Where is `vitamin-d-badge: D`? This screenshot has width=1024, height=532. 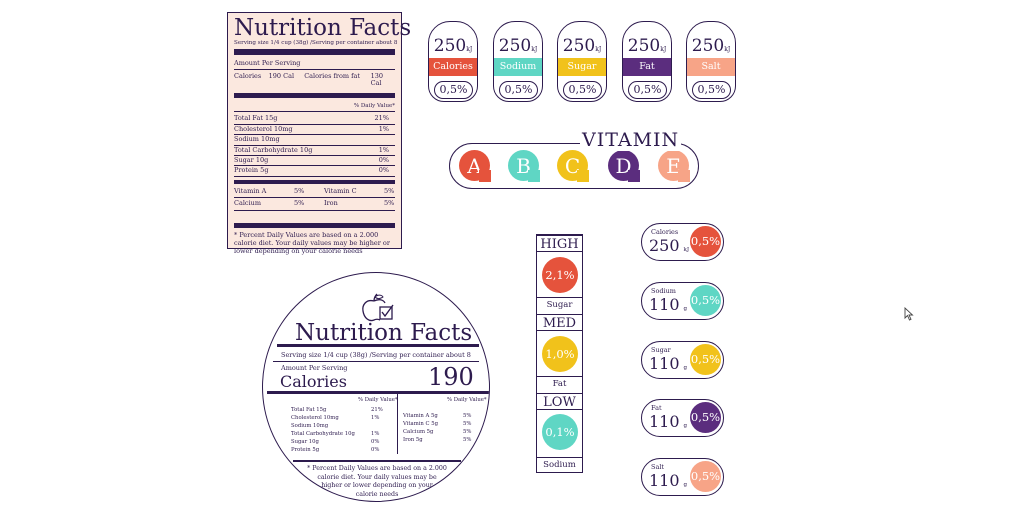 vitamin-d-badge: D is located at coordinates (624, 166).